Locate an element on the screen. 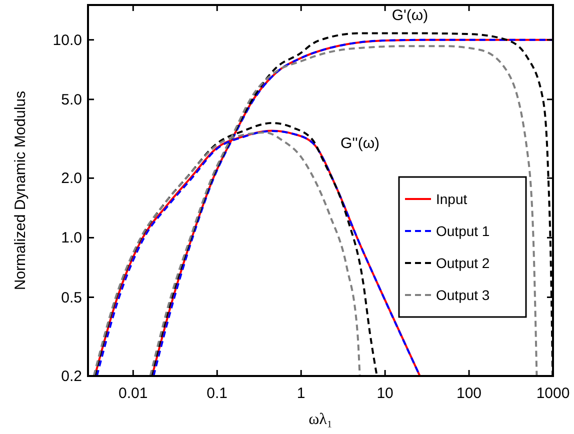  y-tick-label: 0.5 is located at coordinates (71, 297).